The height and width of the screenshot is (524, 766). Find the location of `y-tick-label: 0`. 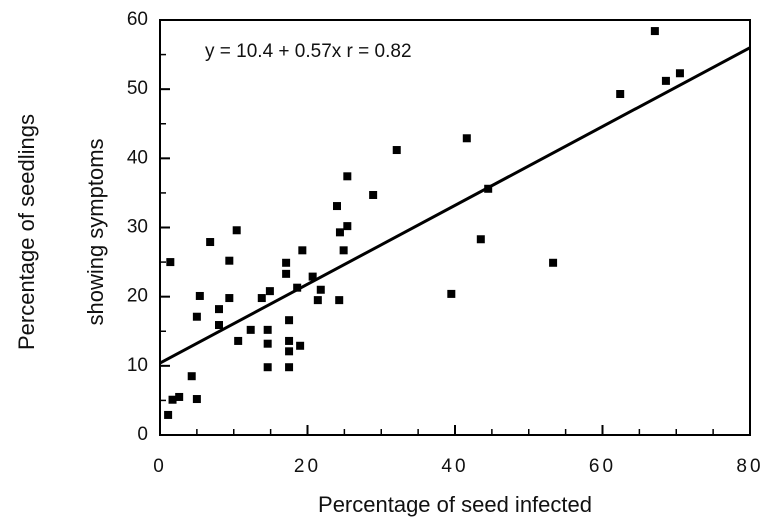

y-tick-label: 0 is located at coordinates (142, 434).